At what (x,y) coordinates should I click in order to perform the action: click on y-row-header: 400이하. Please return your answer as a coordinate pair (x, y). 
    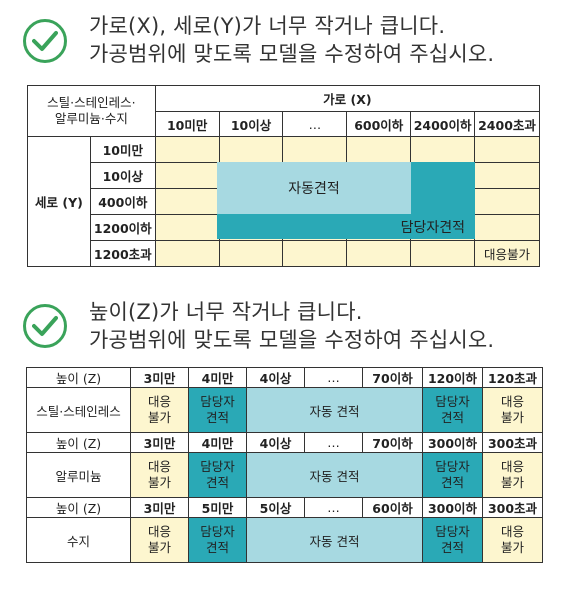
    Looking at the image, I should click on (122, 201).